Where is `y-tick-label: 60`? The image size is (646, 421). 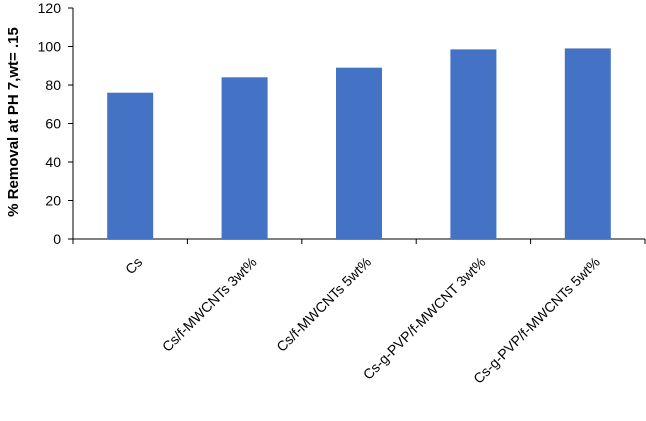
y-tick-label: 60 is located at coordinates (53, 124).